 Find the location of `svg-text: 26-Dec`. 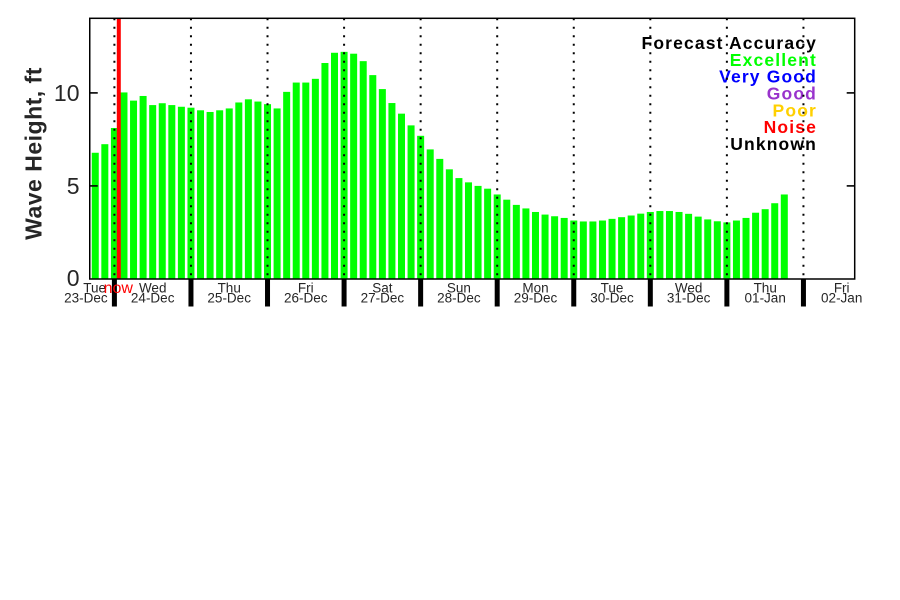

svg-text: 26-Dec is located at coordinates (306, 298).